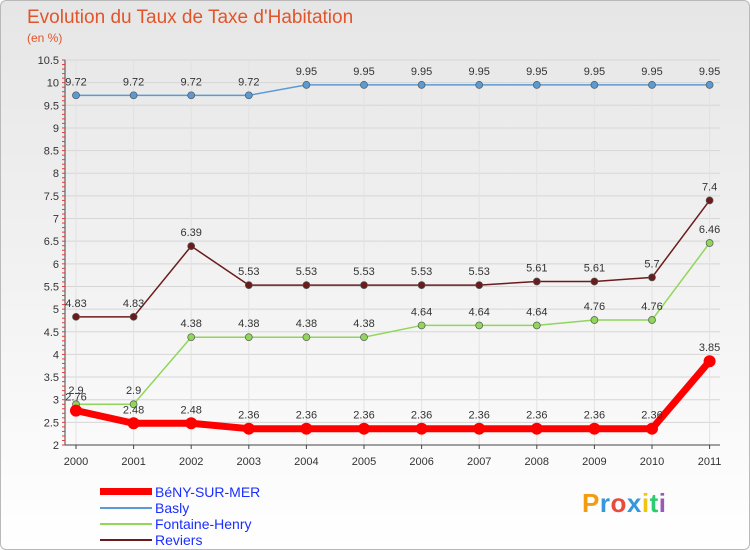  Describe the element at coordinates (56, 174) in the screenshot. I see `y-tick-label: 8` at that location.